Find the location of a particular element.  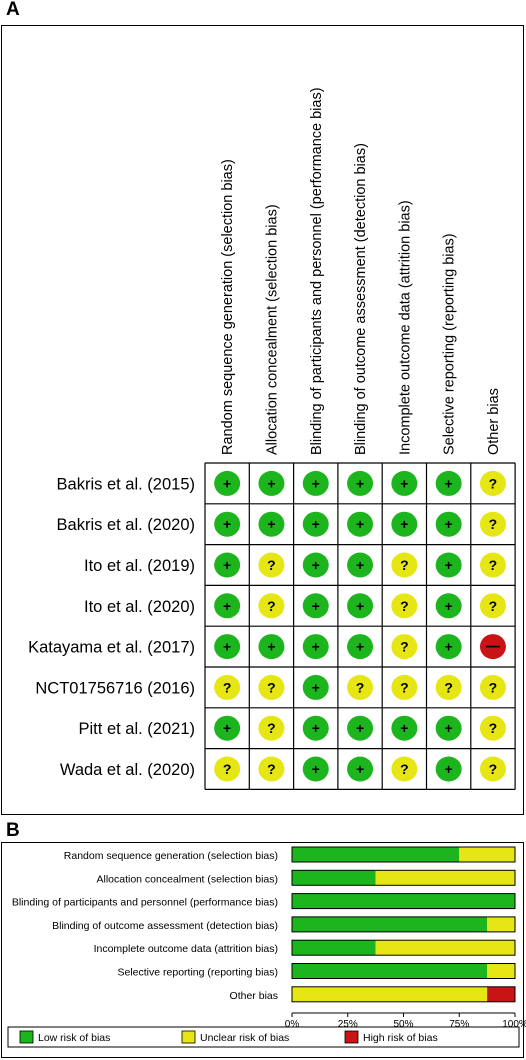

bar-category-label: Selective reporting (reporting bias) is located at coordinates (198, 973).